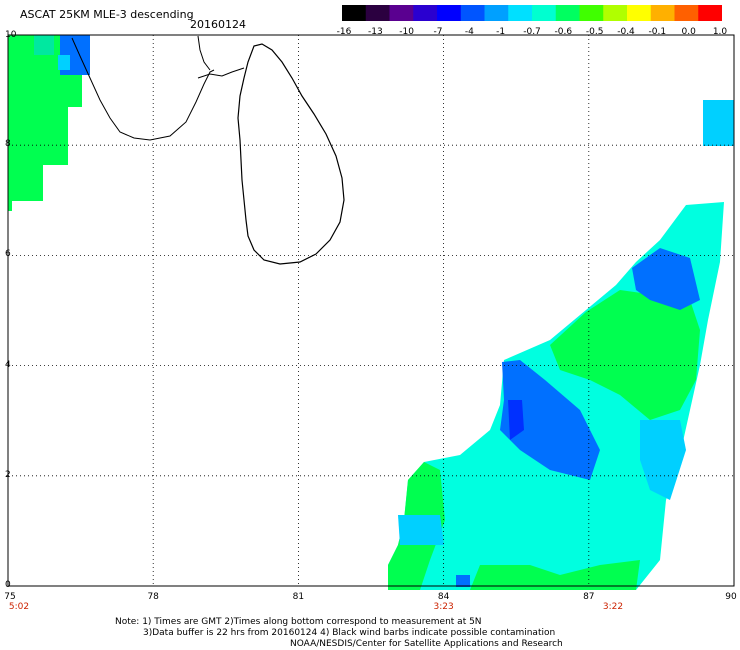 Image resolution: width=740 pixels, height=650 pixels. What do you see at coordinates (438, 32) in the screenshot?
I see `colorbar-tick-label: -7` at bounding box center [438, 32].